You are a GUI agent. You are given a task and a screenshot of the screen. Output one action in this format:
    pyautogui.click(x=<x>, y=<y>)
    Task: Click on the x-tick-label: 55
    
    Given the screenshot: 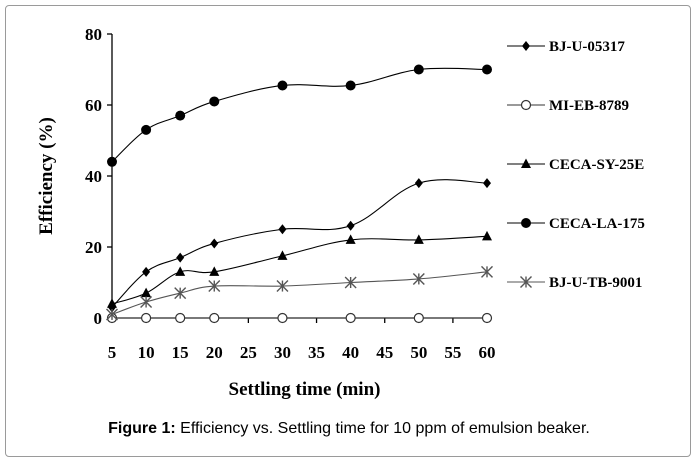 What is the action you would take?
    pyautogui.click(x=452, y=352)
    